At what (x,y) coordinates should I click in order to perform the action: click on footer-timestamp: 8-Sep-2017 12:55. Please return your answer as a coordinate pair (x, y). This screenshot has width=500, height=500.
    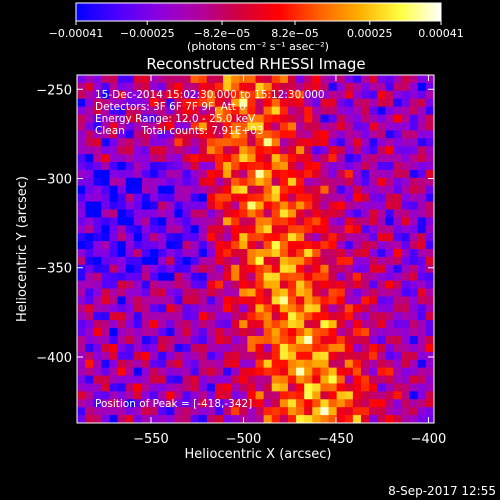
    Looking at the image, I should click on (442, 491).